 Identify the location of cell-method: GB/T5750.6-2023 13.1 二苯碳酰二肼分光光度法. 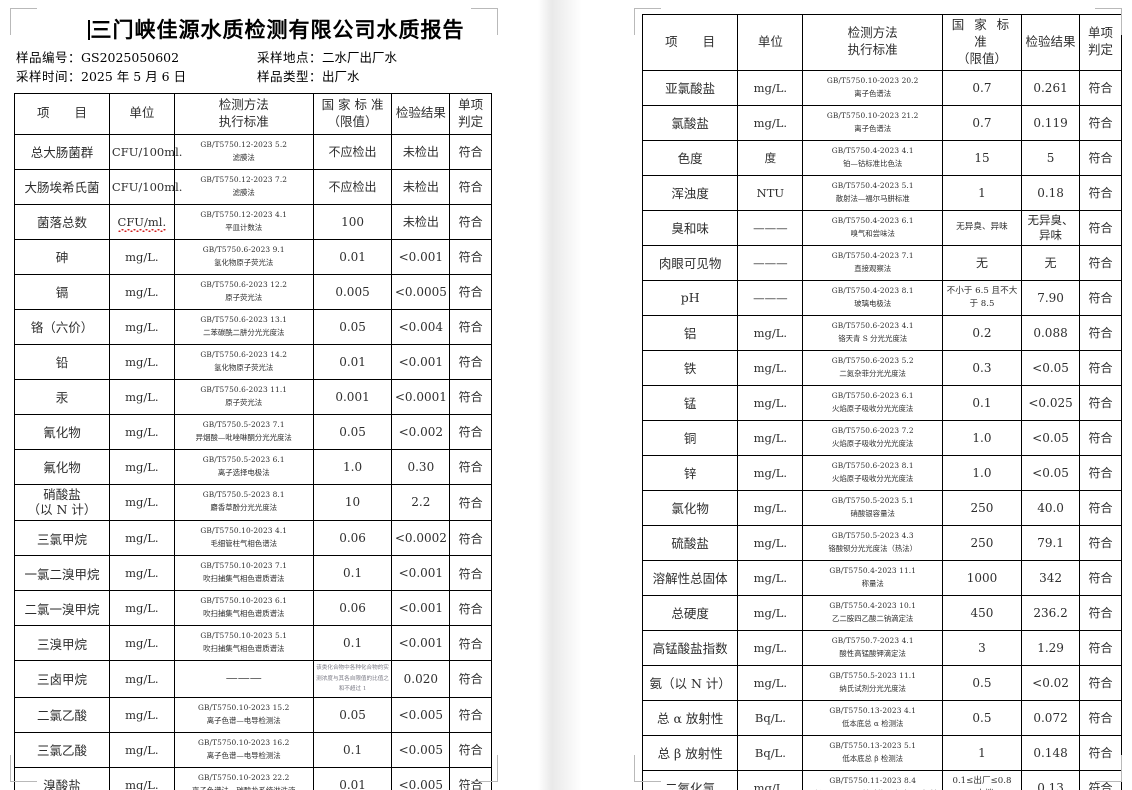
(243, 326).